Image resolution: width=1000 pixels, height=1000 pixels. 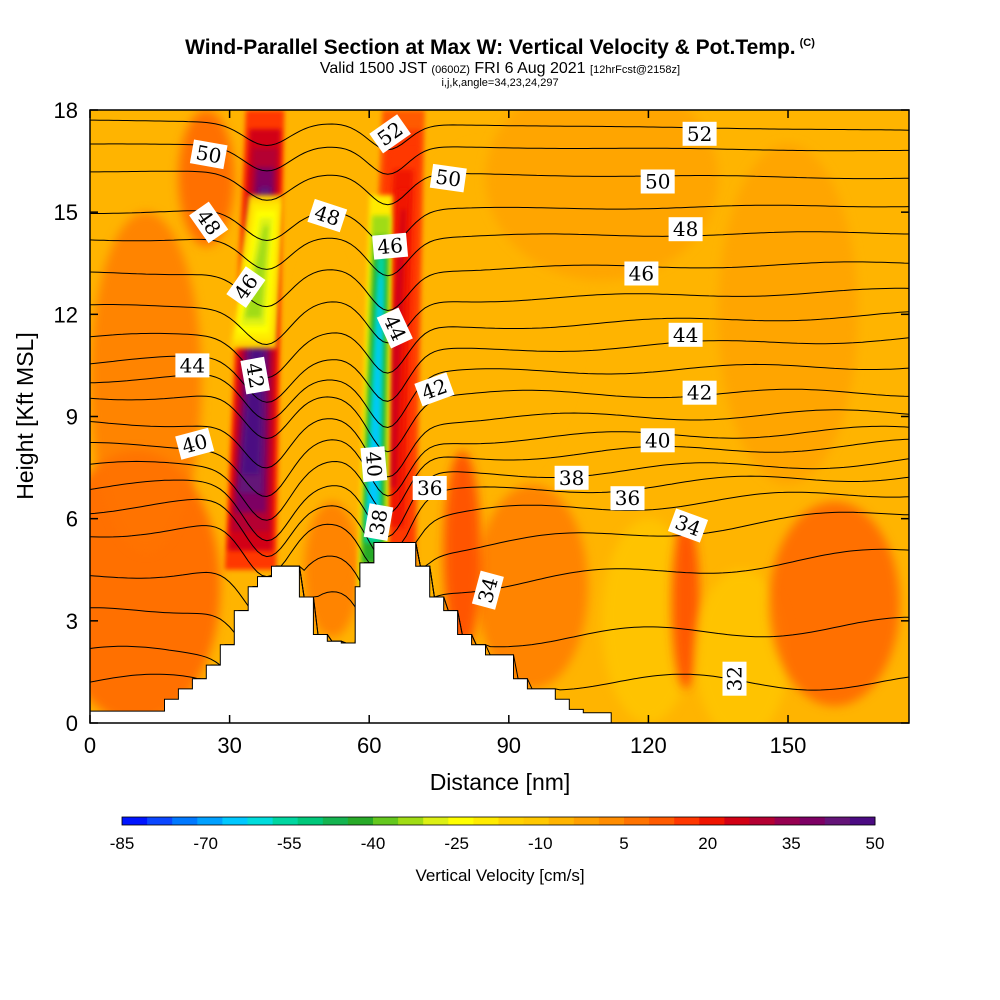 I want to click on y-tick-label-1: 3, so click(x=72, y=621).